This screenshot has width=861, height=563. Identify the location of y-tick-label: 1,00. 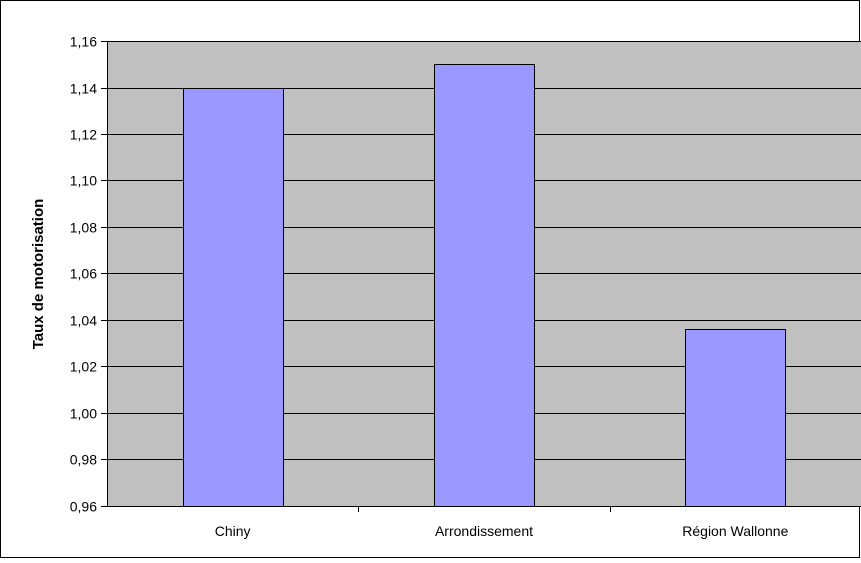
(83, 414).